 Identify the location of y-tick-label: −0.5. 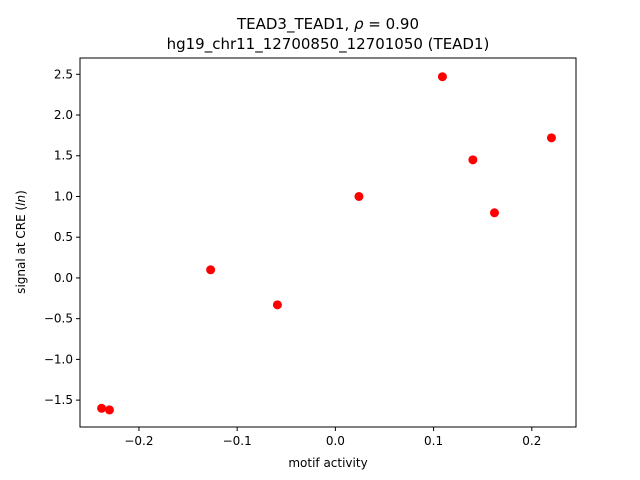
(58, 319).